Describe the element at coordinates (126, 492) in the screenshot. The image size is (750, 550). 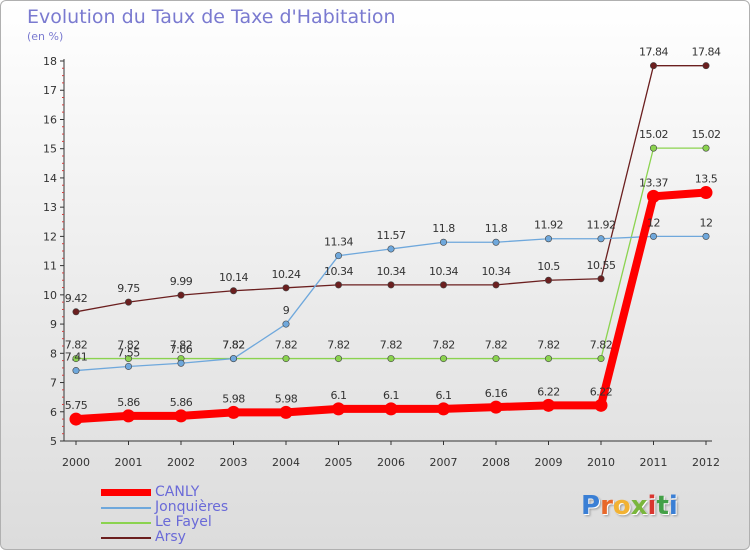
I see `legend-swatch` at that location.